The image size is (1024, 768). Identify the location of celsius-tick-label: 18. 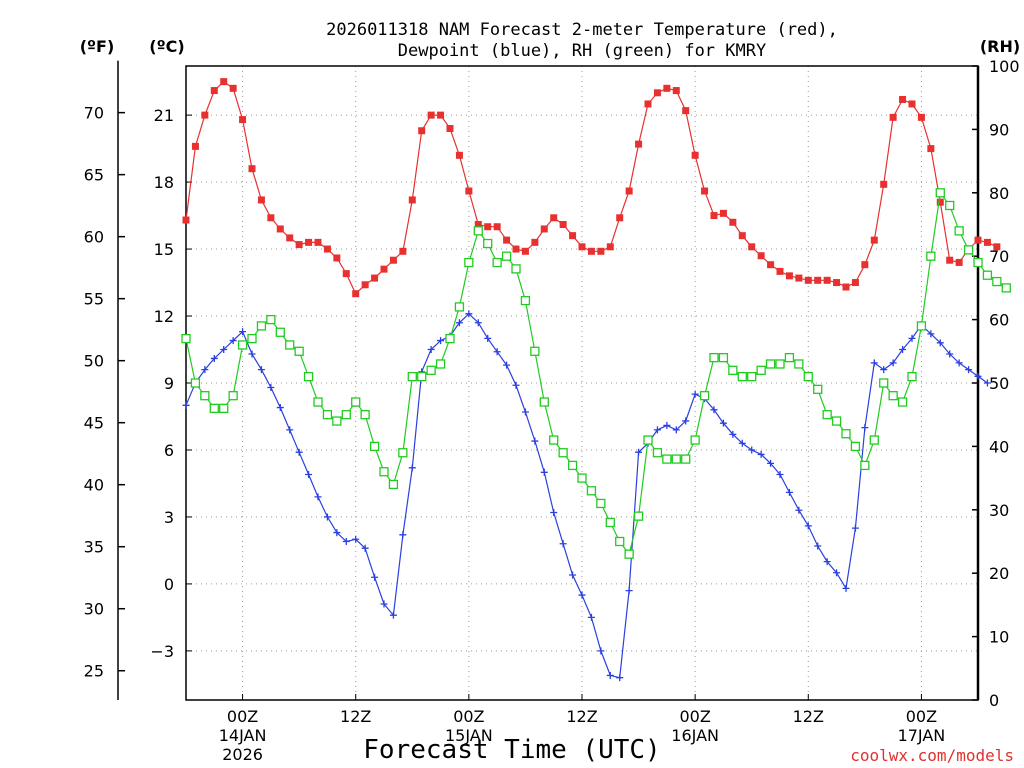
(164, 182).